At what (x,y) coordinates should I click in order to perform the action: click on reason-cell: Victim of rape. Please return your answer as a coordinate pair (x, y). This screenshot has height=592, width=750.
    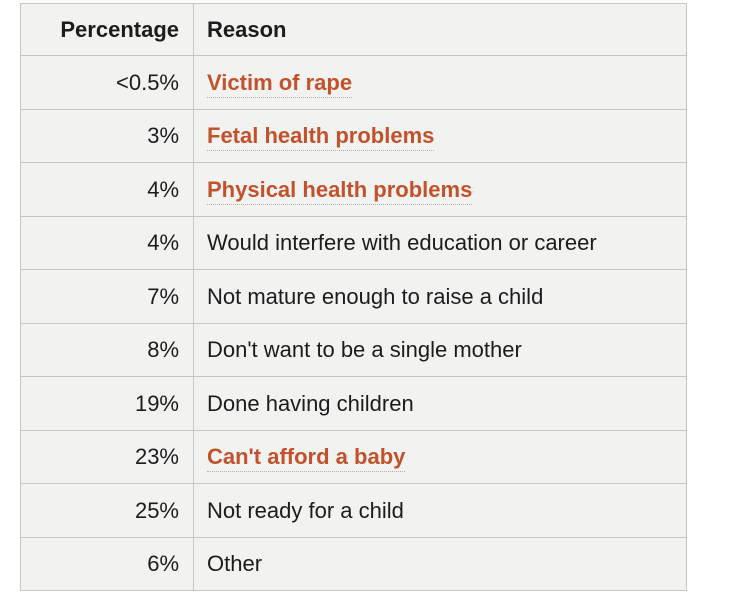
    Looking at the image, I should click on (440, 82).